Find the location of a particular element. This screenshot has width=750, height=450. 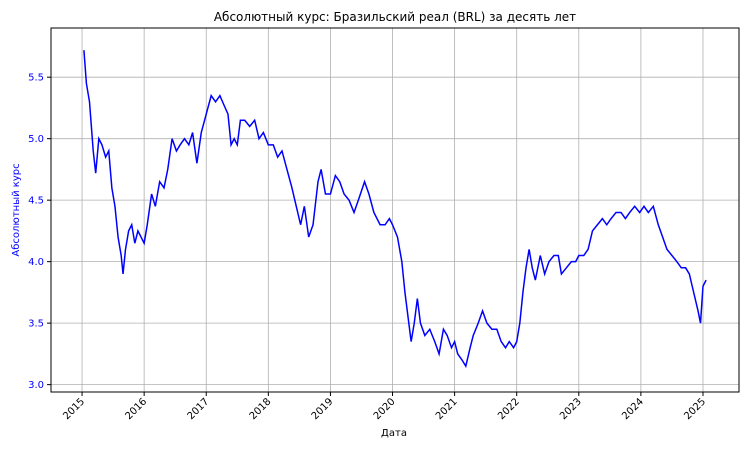

y-tick-label: 5.0 is located at coordinates (36, 139).